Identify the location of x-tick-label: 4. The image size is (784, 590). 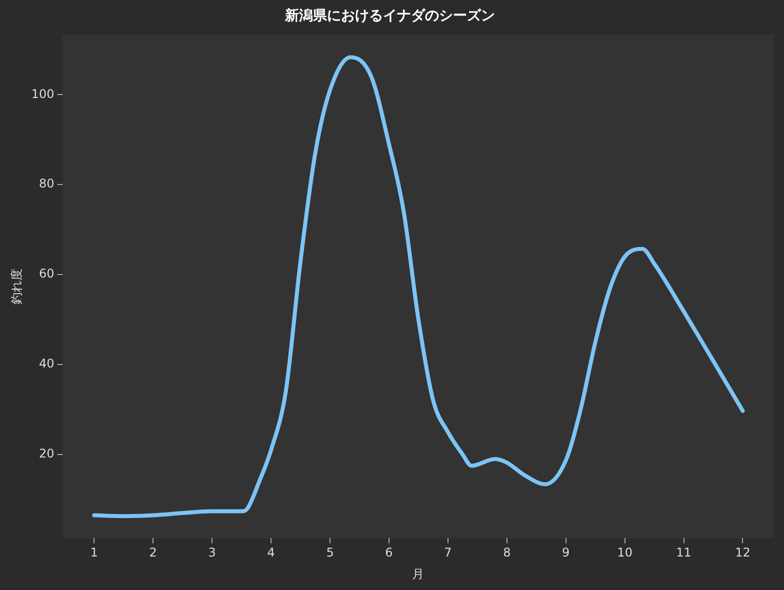
(271, 553).